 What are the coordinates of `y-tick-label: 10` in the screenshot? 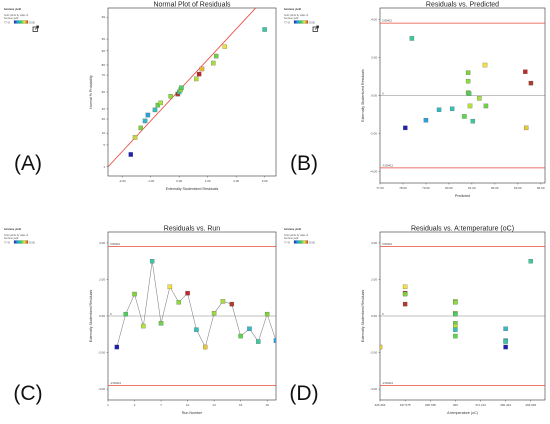 It's located at (104, 133).